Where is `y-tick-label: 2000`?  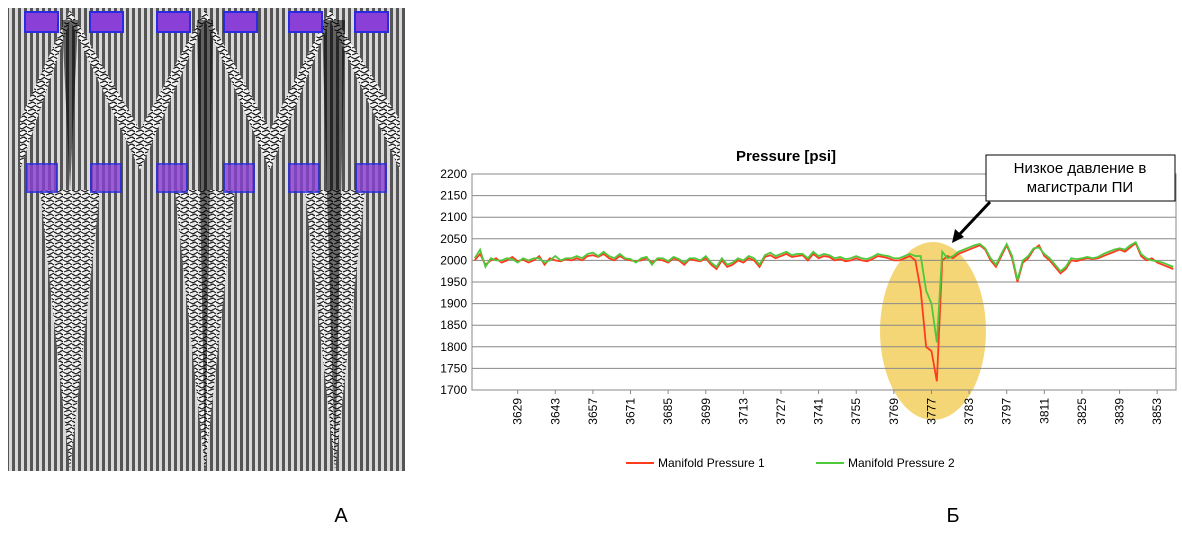
y-tick-label: 2000 is located at coordinates (453, 260).